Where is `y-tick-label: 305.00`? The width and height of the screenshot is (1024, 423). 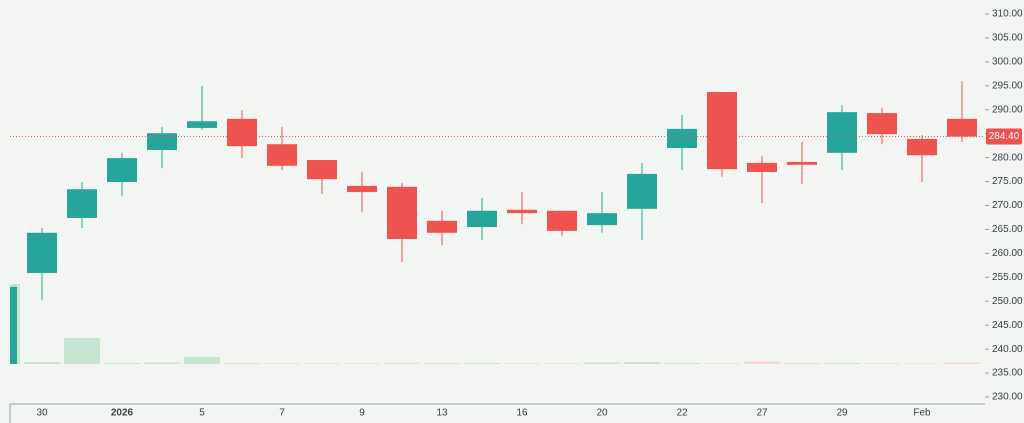
y-tick-label: 305.00 is located at coordinates (1007, 38).